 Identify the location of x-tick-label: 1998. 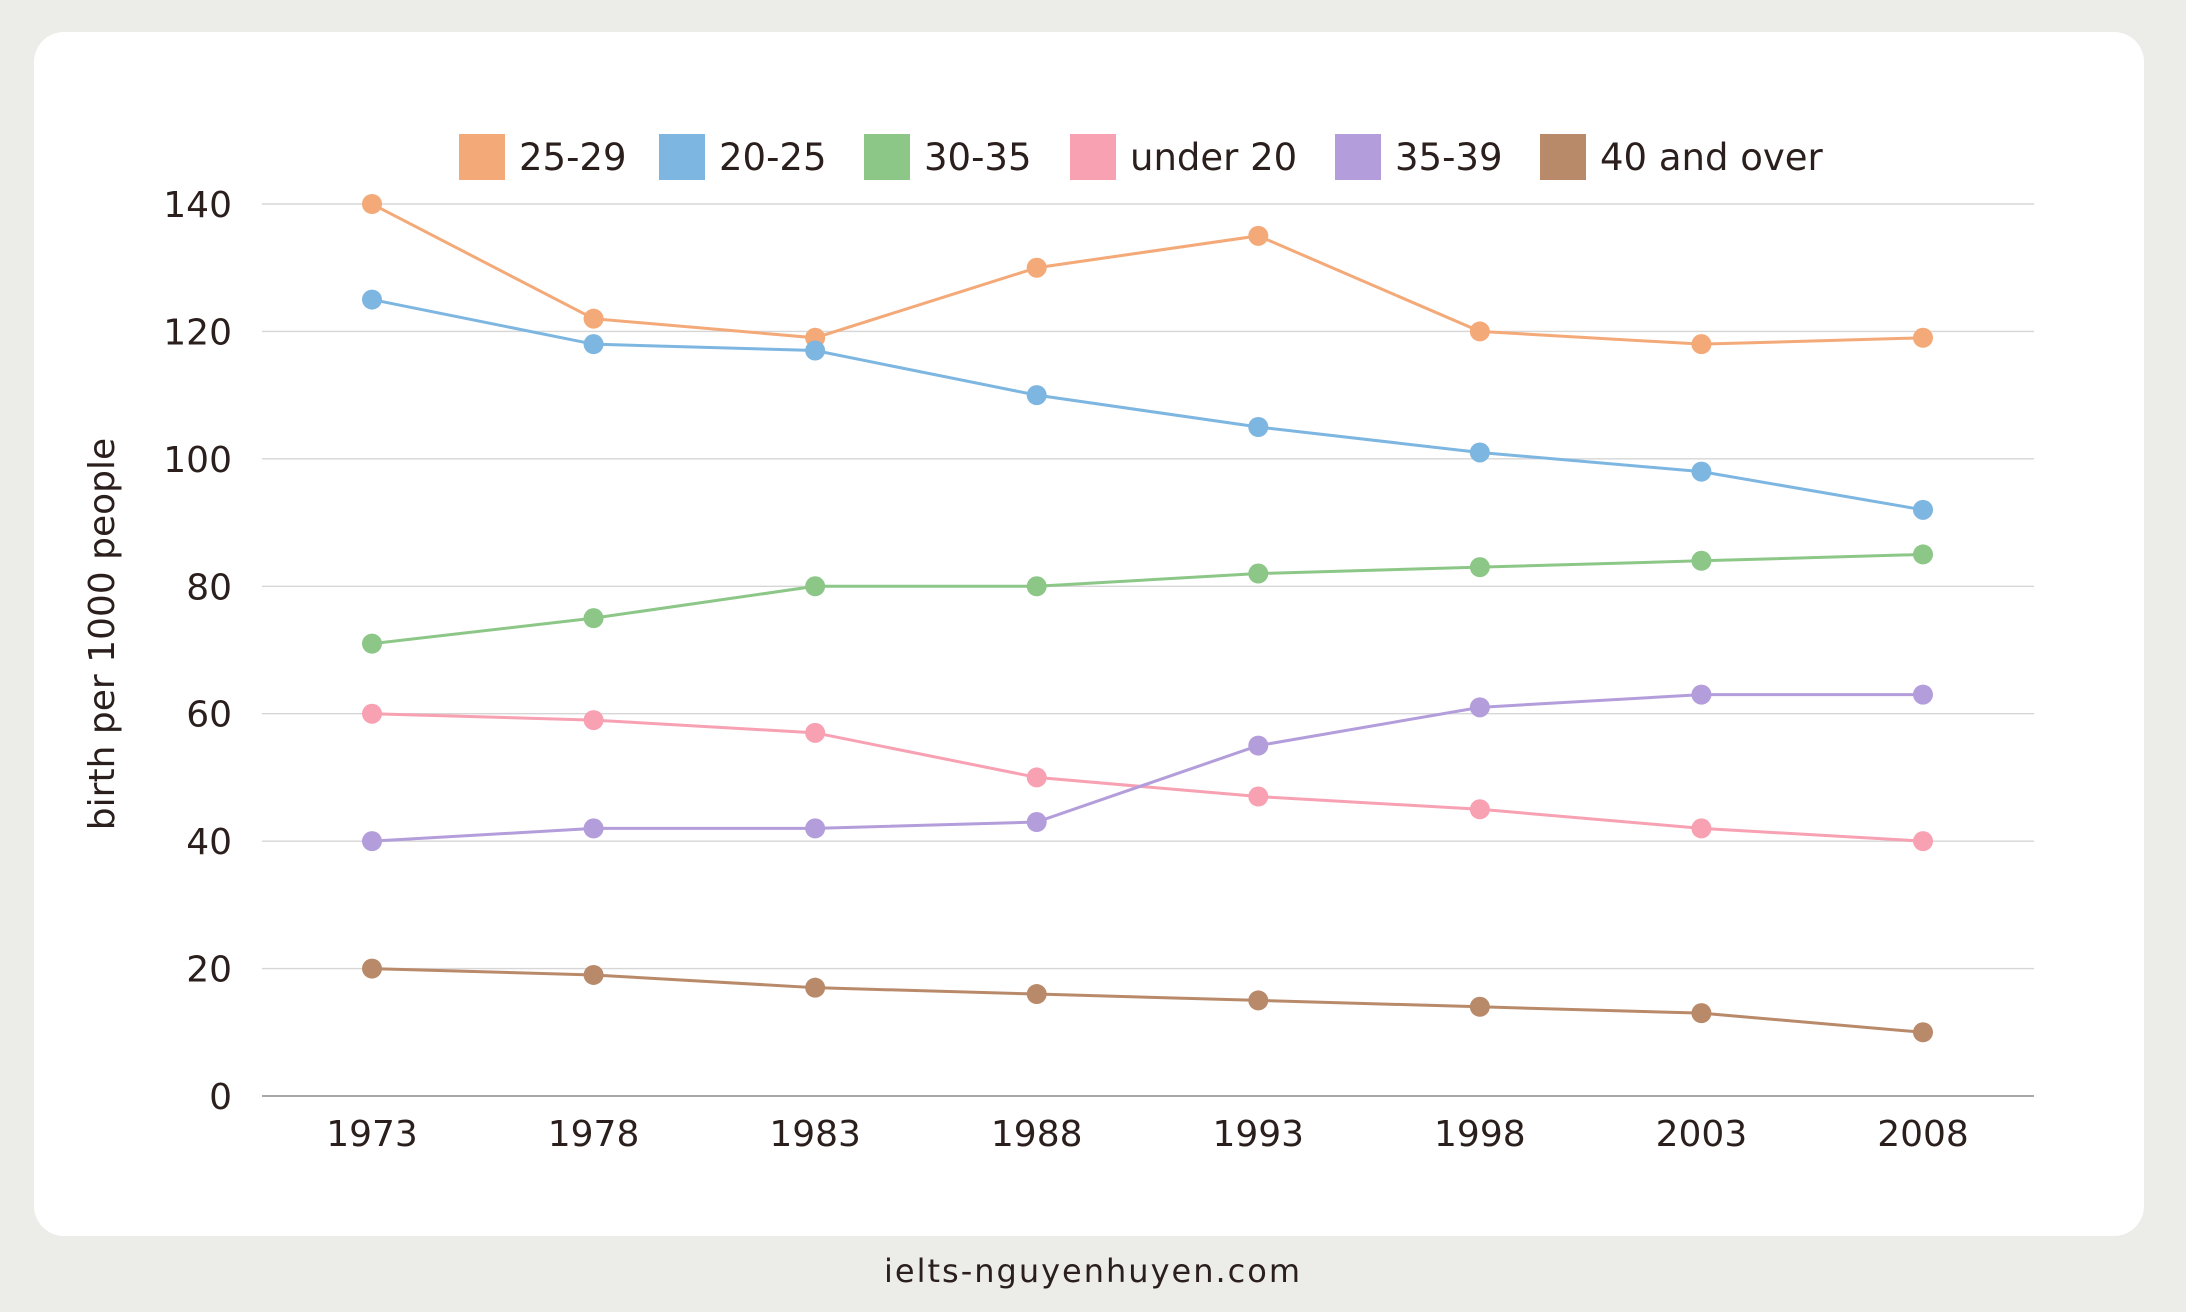
(1480, 1134).